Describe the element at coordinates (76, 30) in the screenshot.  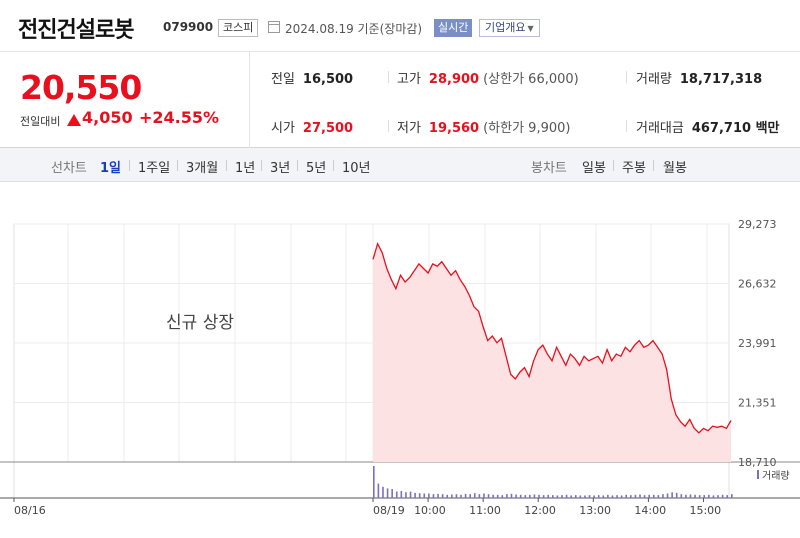
I see `stock-name: 전진건설로봇` at that location.